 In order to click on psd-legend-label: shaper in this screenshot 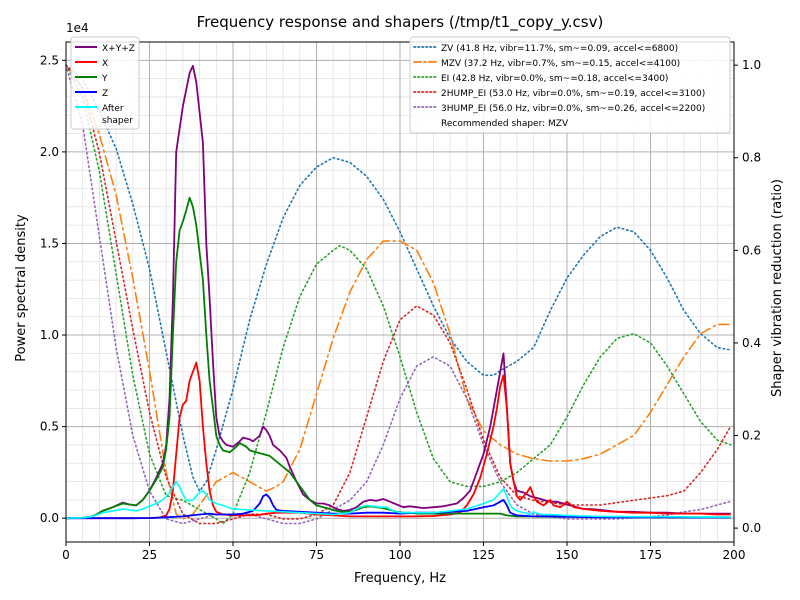, I will do `click(117, 121)`.